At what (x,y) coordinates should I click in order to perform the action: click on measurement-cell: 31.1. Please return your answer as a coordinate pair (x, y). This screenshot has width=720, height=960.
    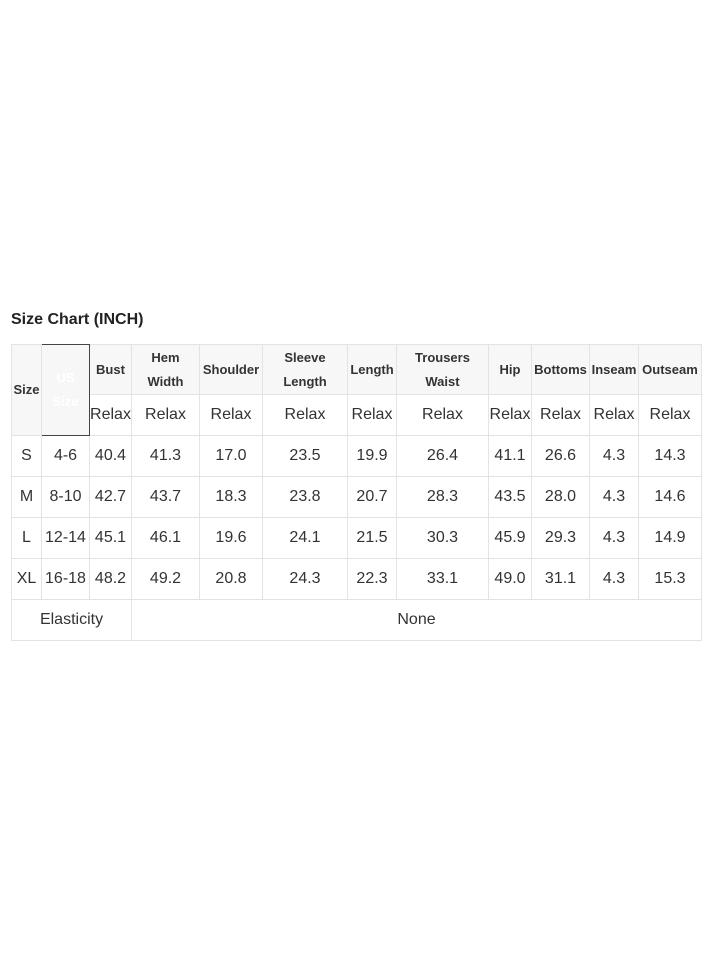
    Looking at the image, I should click on (560, 579).